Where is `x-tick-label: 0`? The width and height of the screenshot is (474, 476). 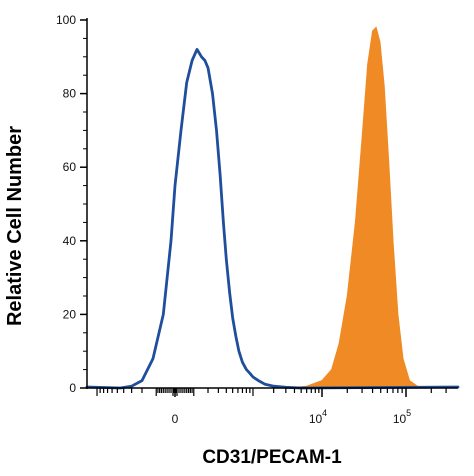
x-tick-label: 0 is located at coordinates (175, 419).